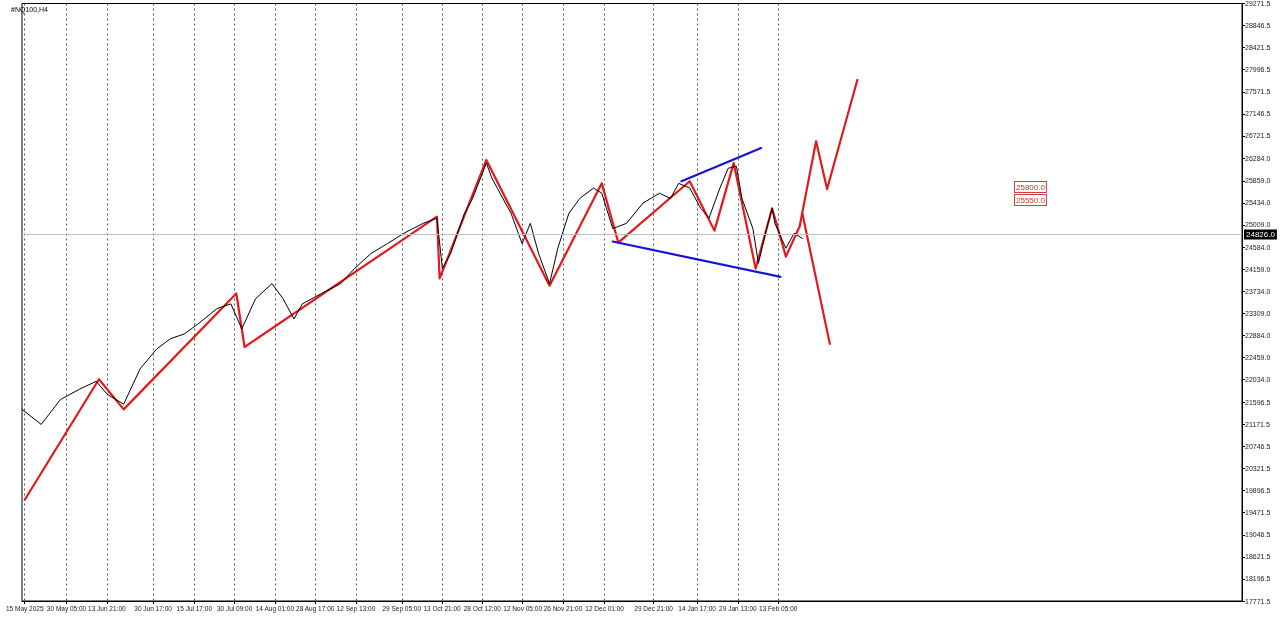 This screenshot has height=618, width=1280. Describe the element at coordinates (1031, 187) in the screenshot. I see `annotation: 25800.0` at that location.